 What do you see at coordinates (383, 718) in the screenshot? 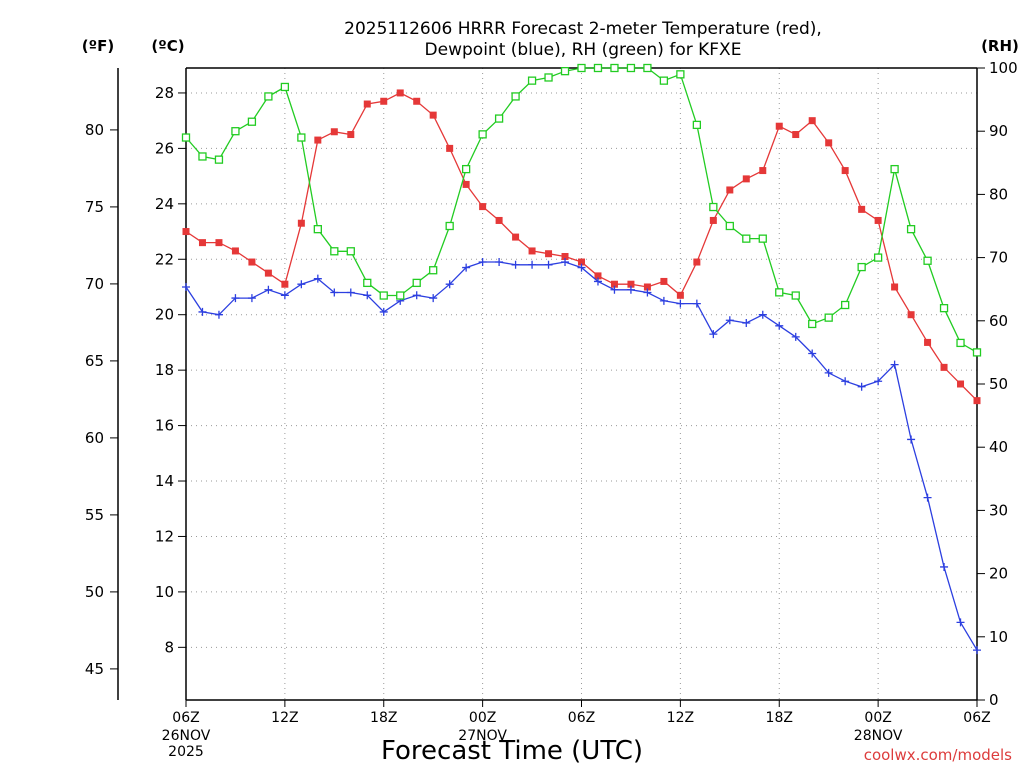
I see `time-tick-label: 18Z` at bounding box center [383, 718].